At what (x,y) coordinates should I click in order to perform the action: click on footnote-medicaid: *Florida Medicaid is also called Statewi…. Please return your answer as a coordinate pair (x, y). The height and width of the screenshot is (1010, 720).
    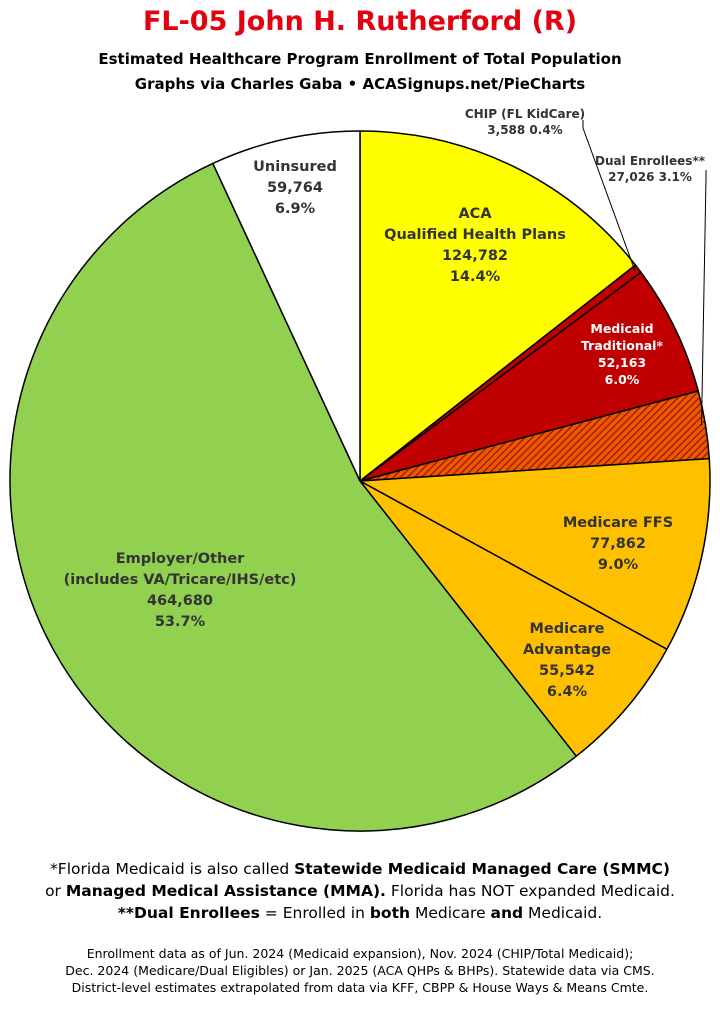
    Looking at the image, I should click on (360, 869).